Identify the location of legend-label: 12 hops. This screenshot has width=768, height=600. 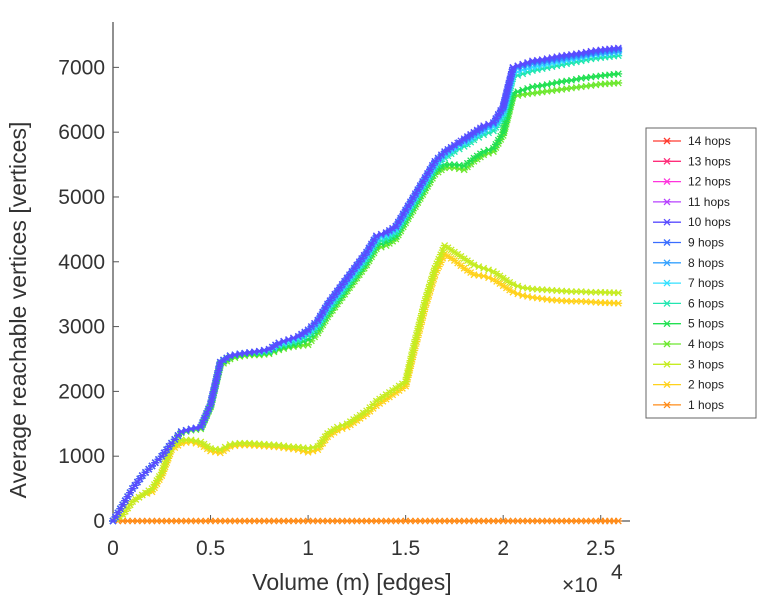
(709, 182).